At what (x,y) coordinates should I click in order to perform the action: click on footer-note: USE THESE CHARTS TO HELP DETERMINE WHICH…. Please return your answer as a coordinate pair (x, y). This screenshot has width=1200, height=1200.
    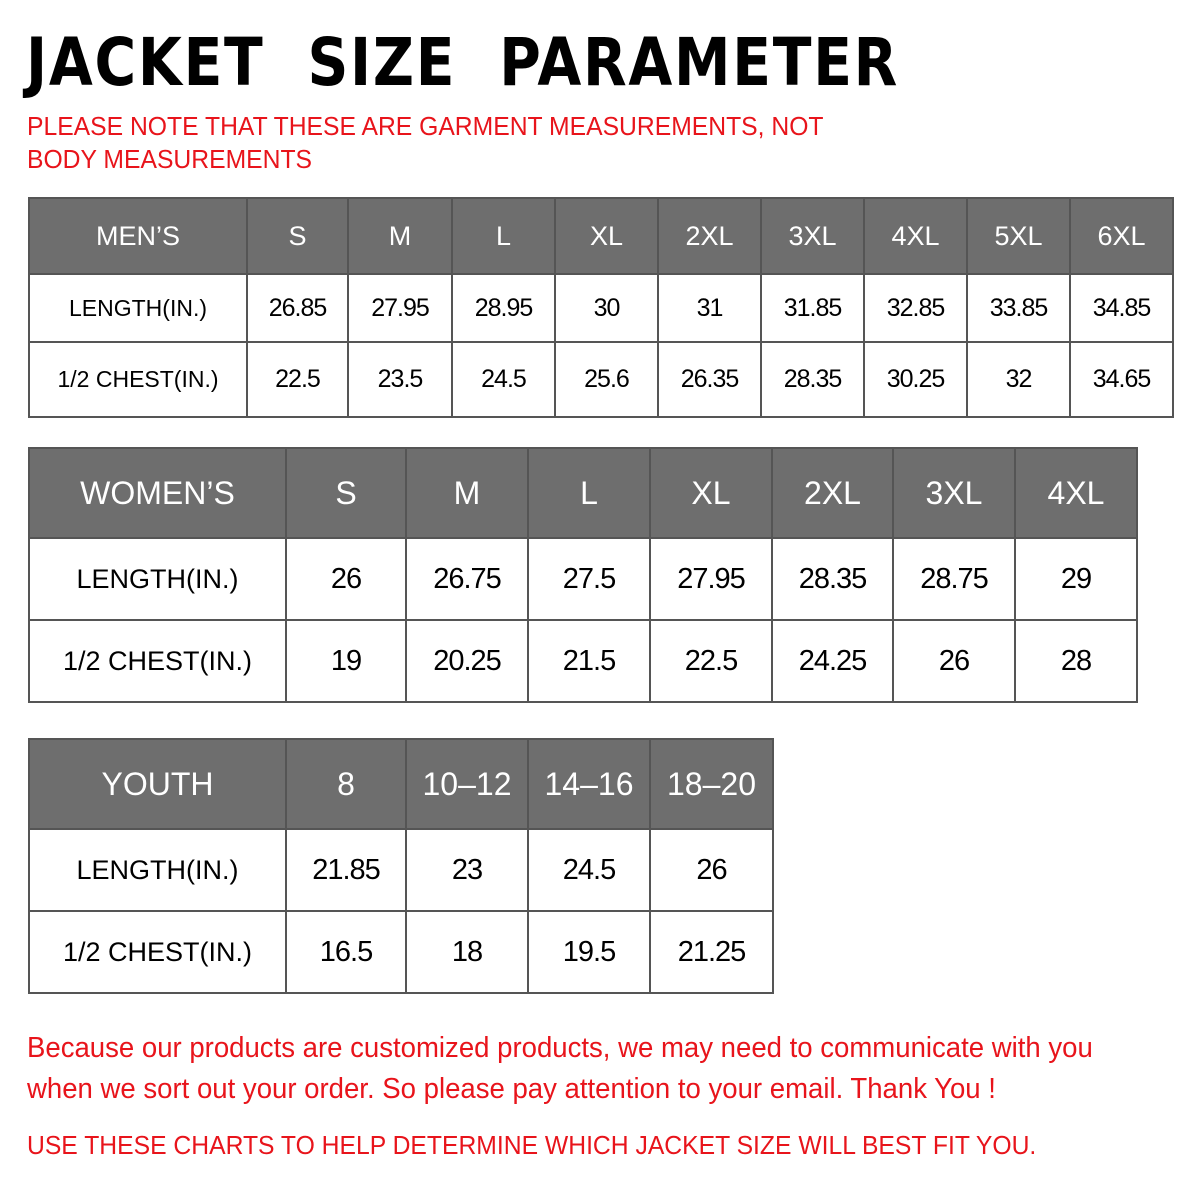
    Looking at the image, I should click on (532, 1145).